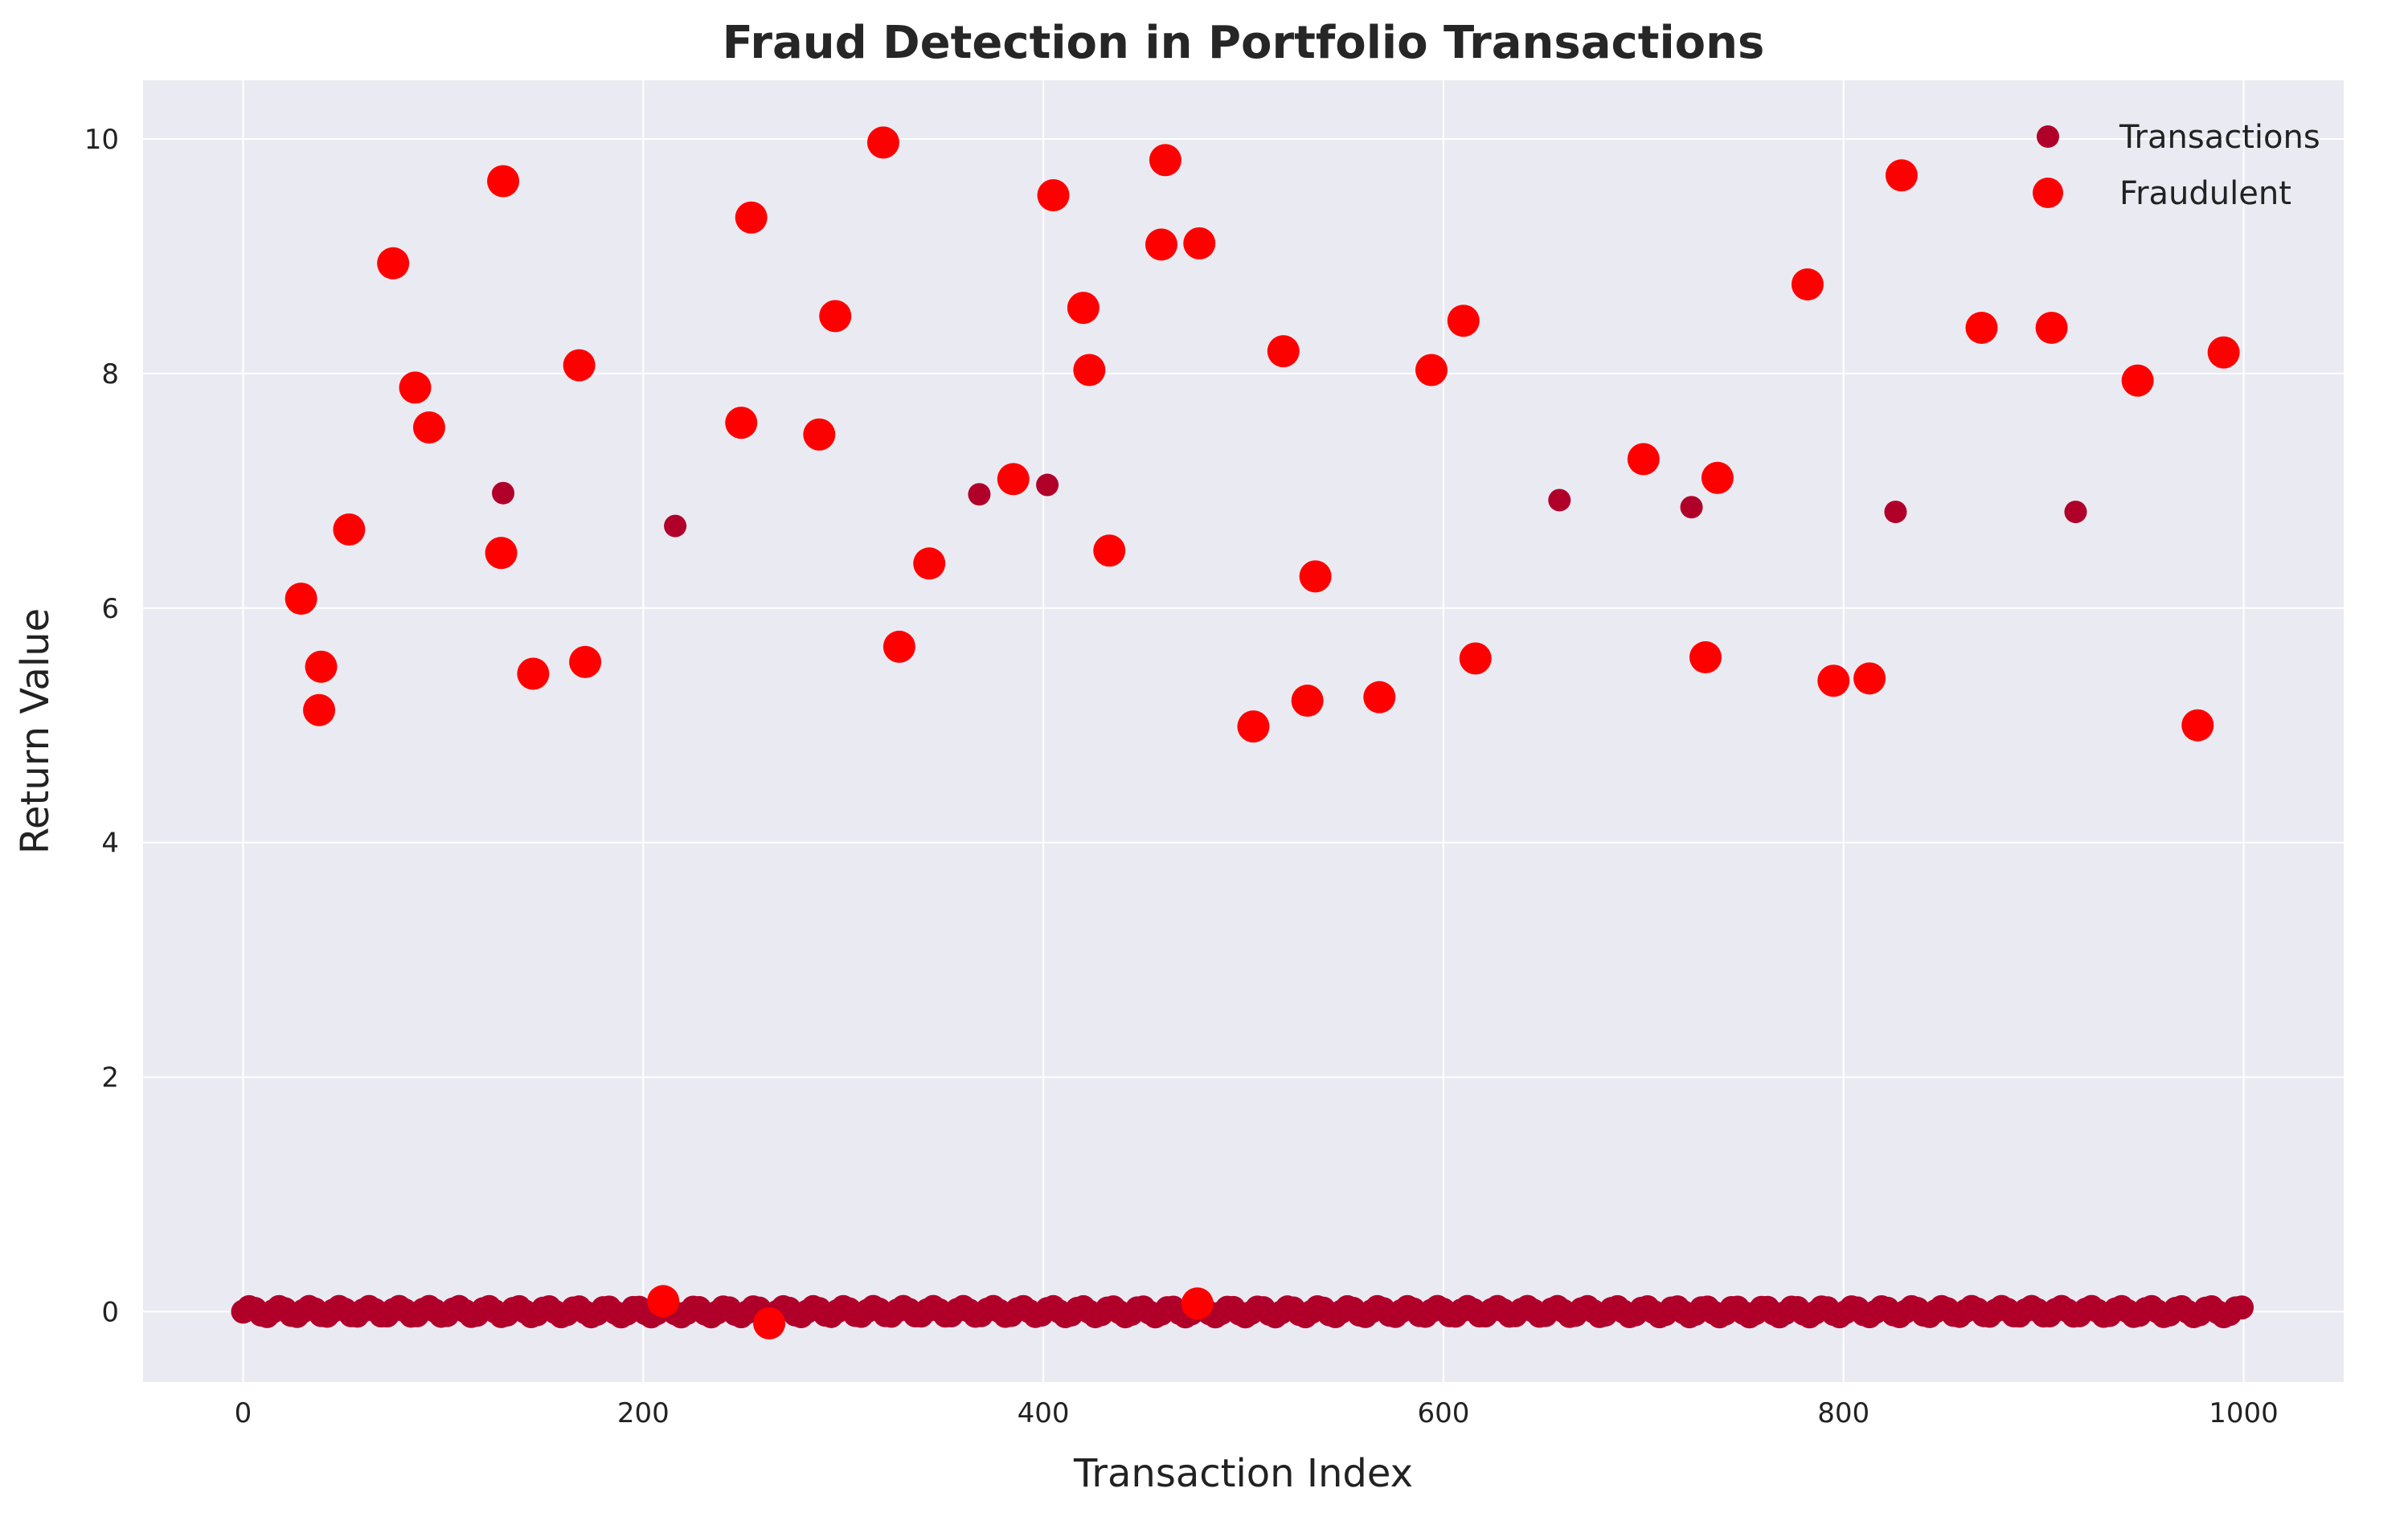 This screenshot has width=2408, height=1517. What do you see at coordinates (1243, 1474) in the screenshot?
I see `x-axis-label: Transaction Index` at bounding box center [1243, 1474].